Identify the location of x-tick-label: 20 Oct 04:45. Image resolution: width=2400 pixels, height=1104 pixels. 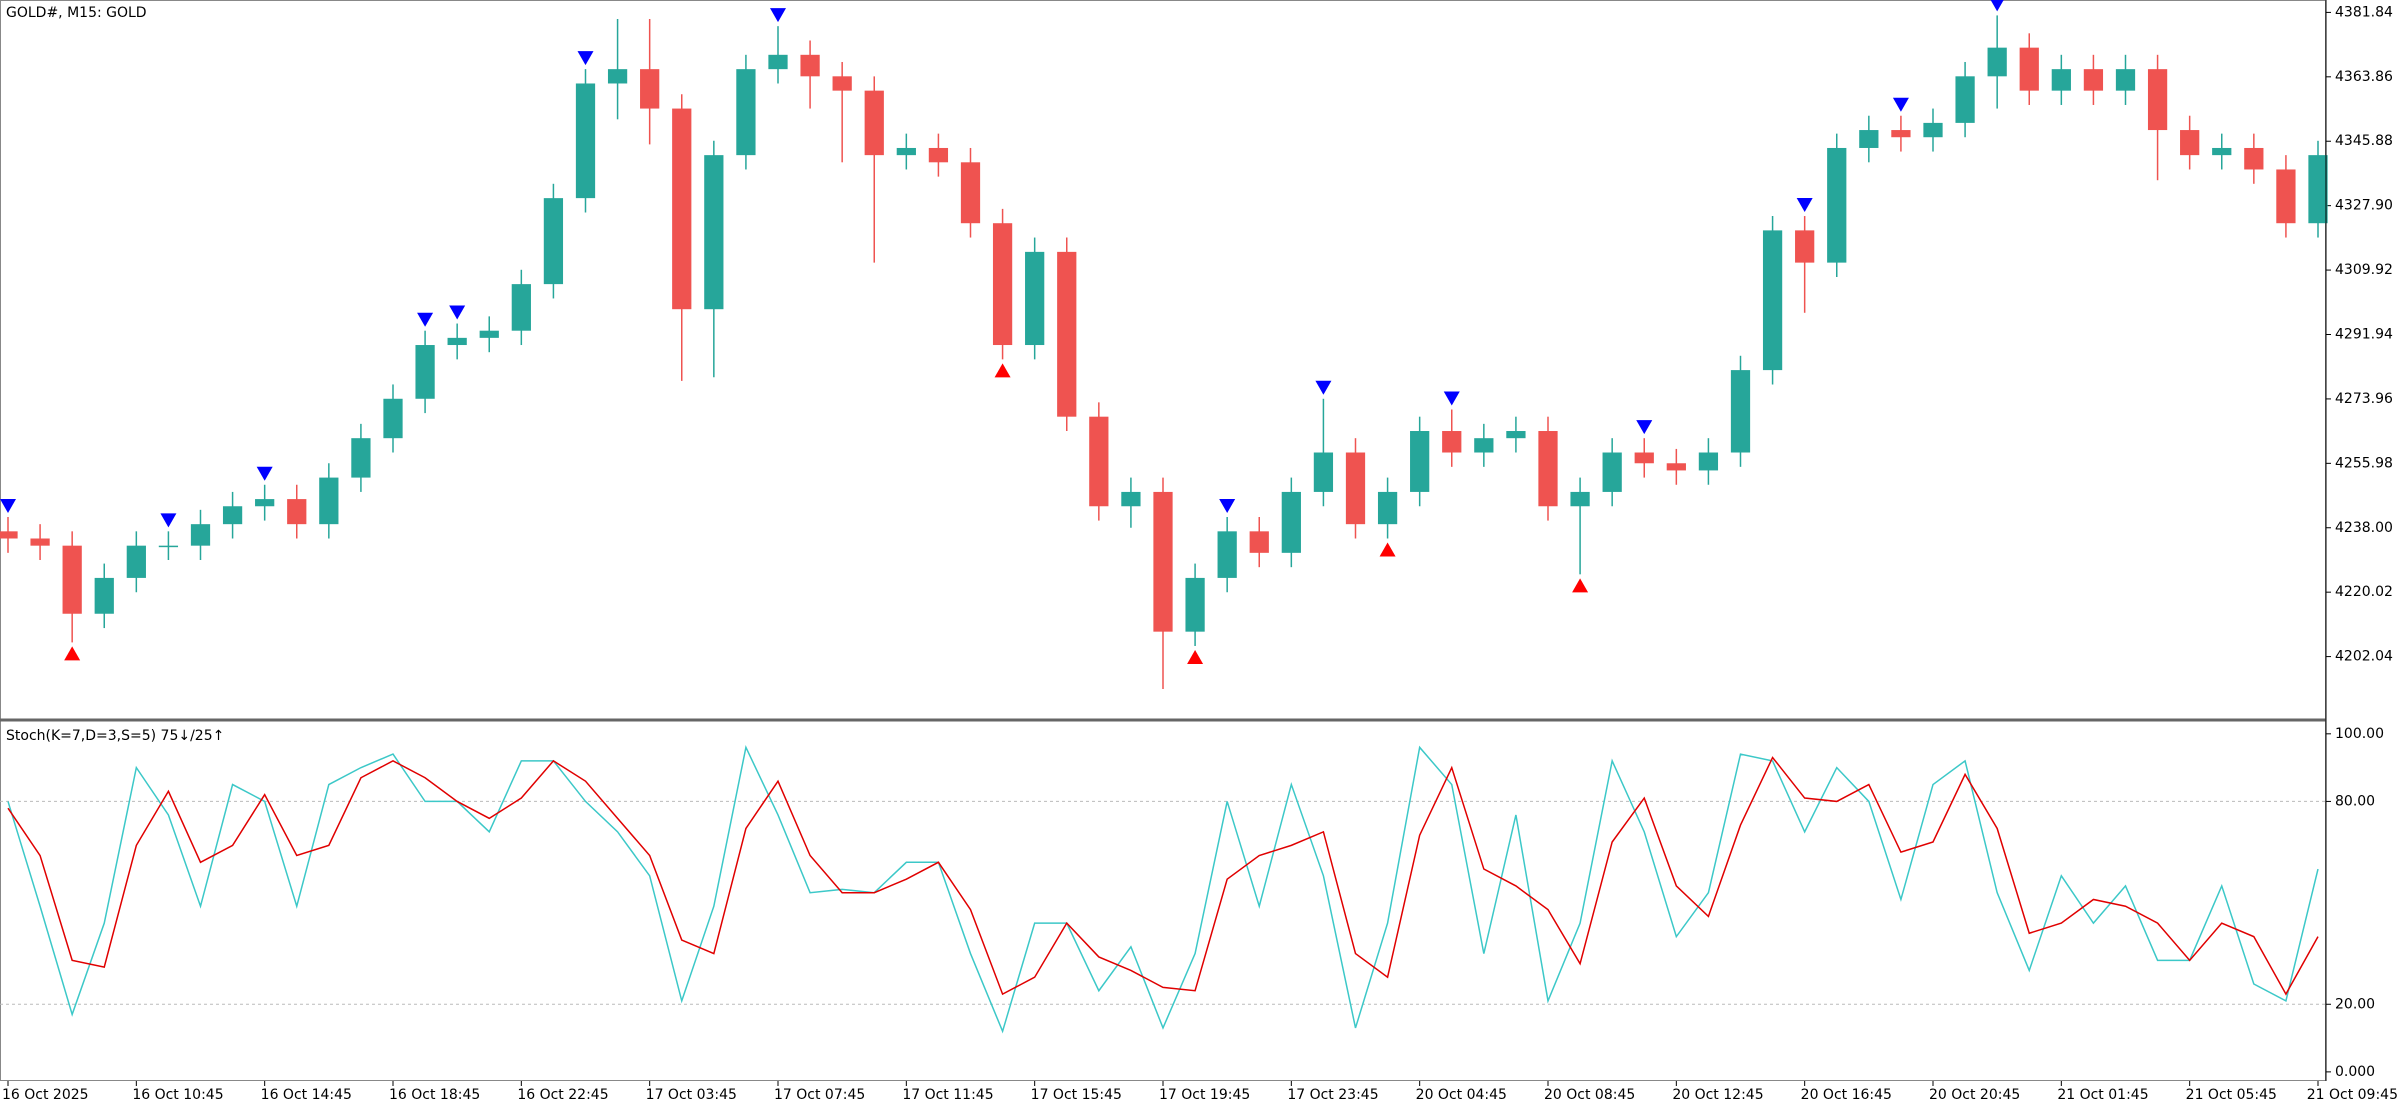
(1461, 1095).